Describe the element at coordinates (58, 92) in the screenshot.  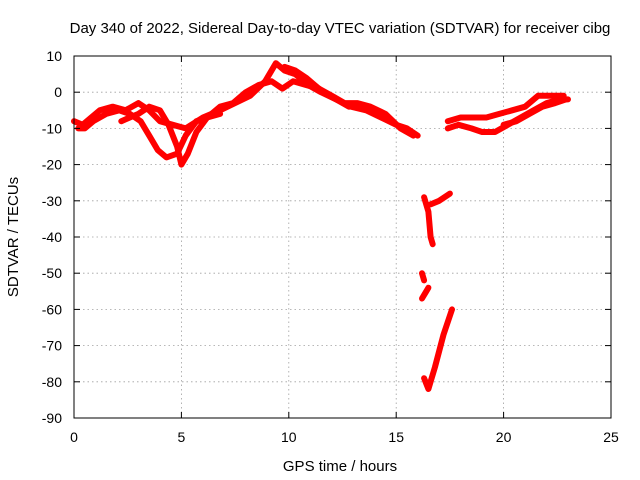
I see `y-tick-label: 0` at that location.